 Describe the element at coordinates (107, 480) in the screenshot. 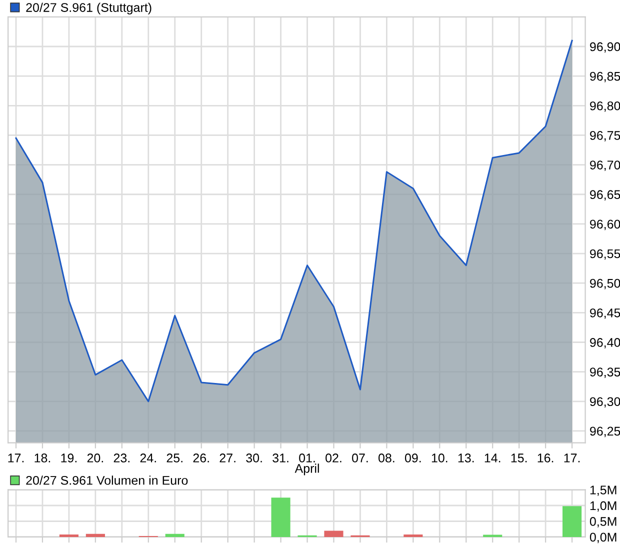

I see `legend-label: 20/27 S.961 Volumen in Euro` at that location.